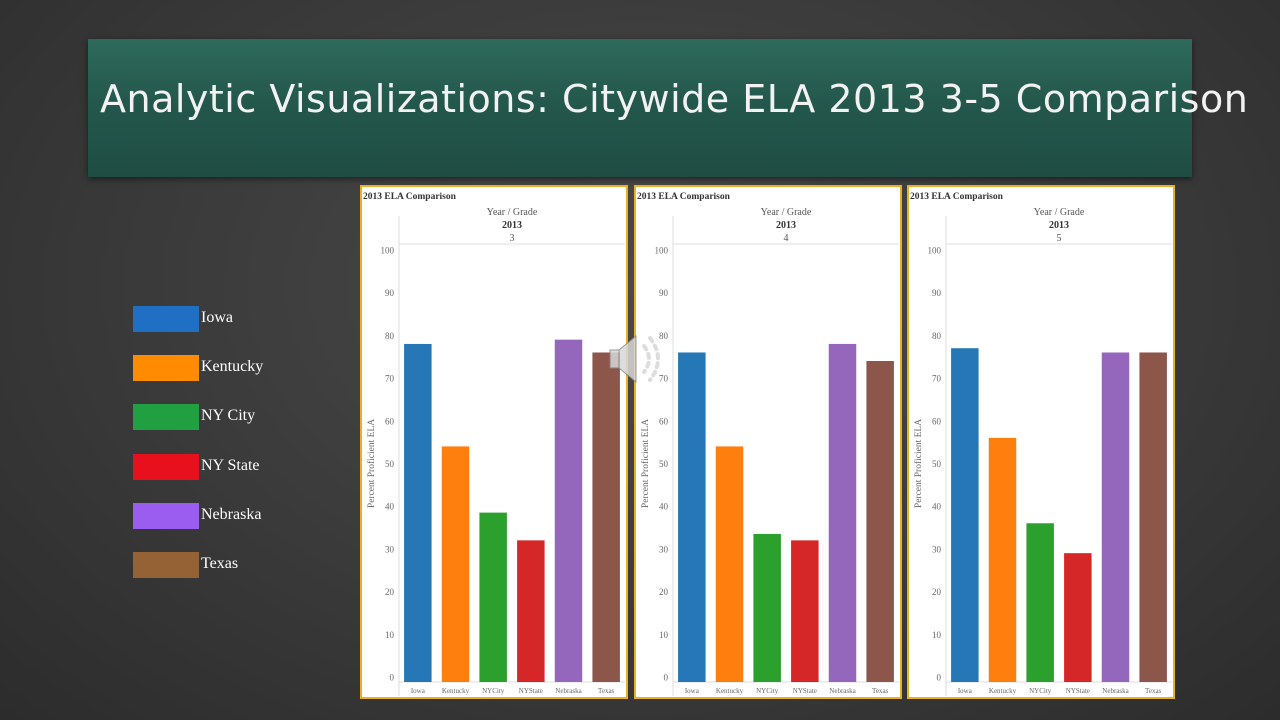  Describe the element at coordinates (231, 514) in the screenshot. I see `legend-label-nebraska: Nebraska` at that location.